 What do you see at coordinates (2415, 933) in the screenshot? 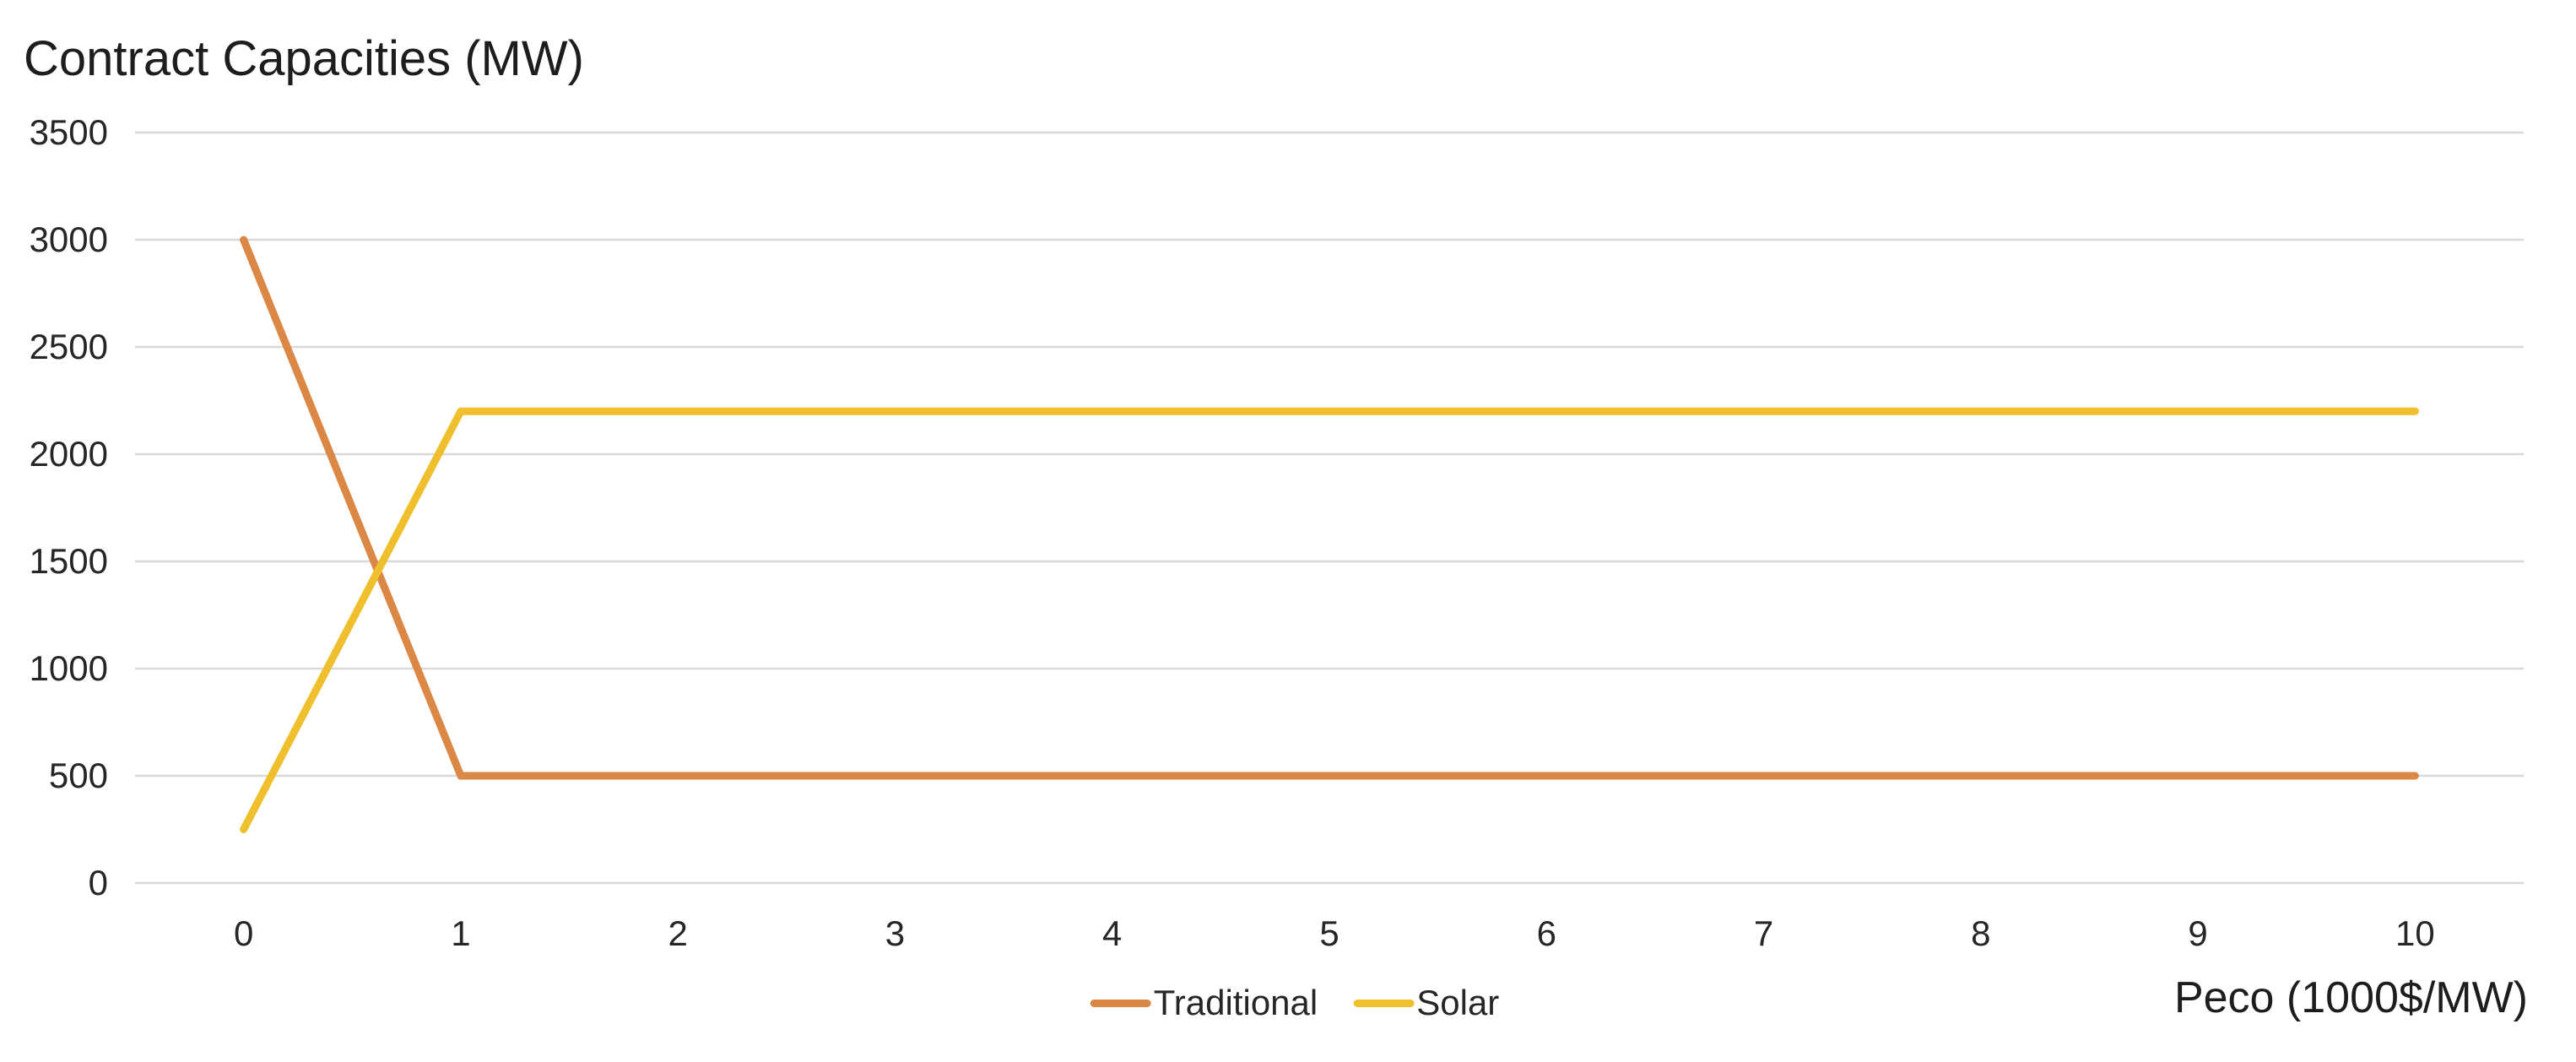
I see `x-tick-label: 10` at bounding box center [2415, 933].